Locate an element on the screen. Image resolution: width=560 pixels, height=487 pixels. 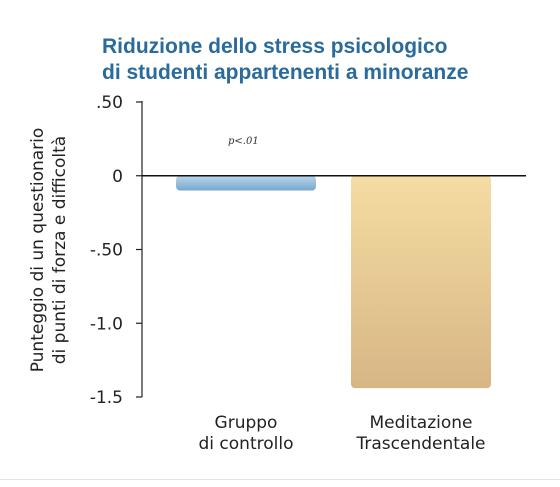
category-label: Trascendentale is located at coordinates (420, 444).